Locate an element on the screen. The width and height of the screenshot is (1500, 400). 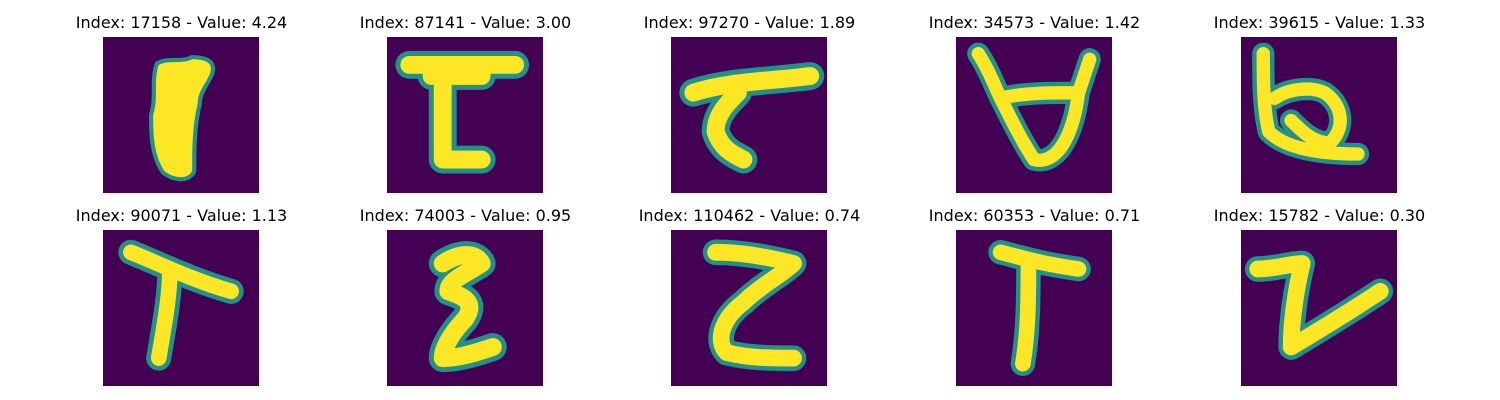
panel-5: Index: 39615 - Value: 1.33 is located at coordinates (1319, 101).